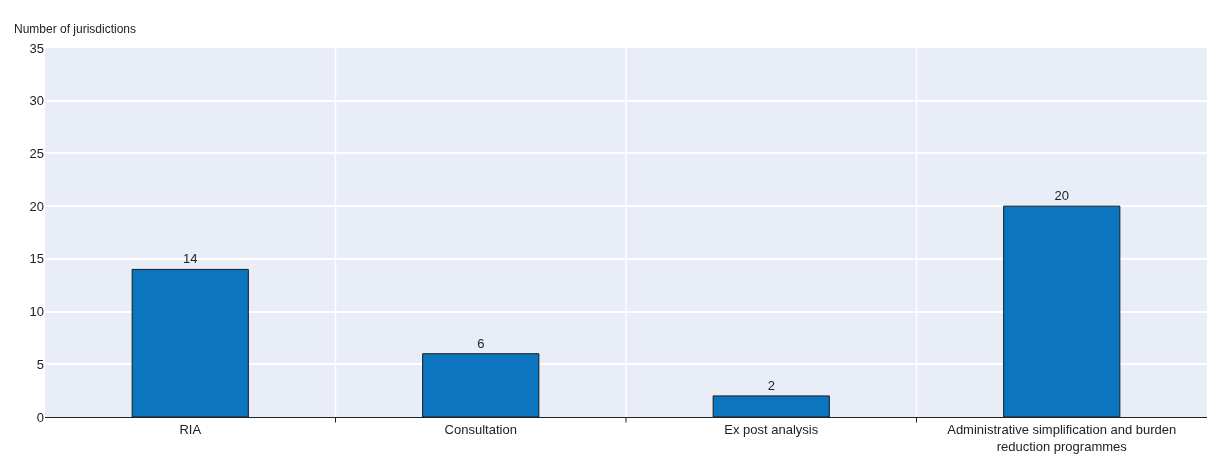  Describe the element at coordinates (1061, 196) in the screenshot. I see `data-label: 20` at that location.